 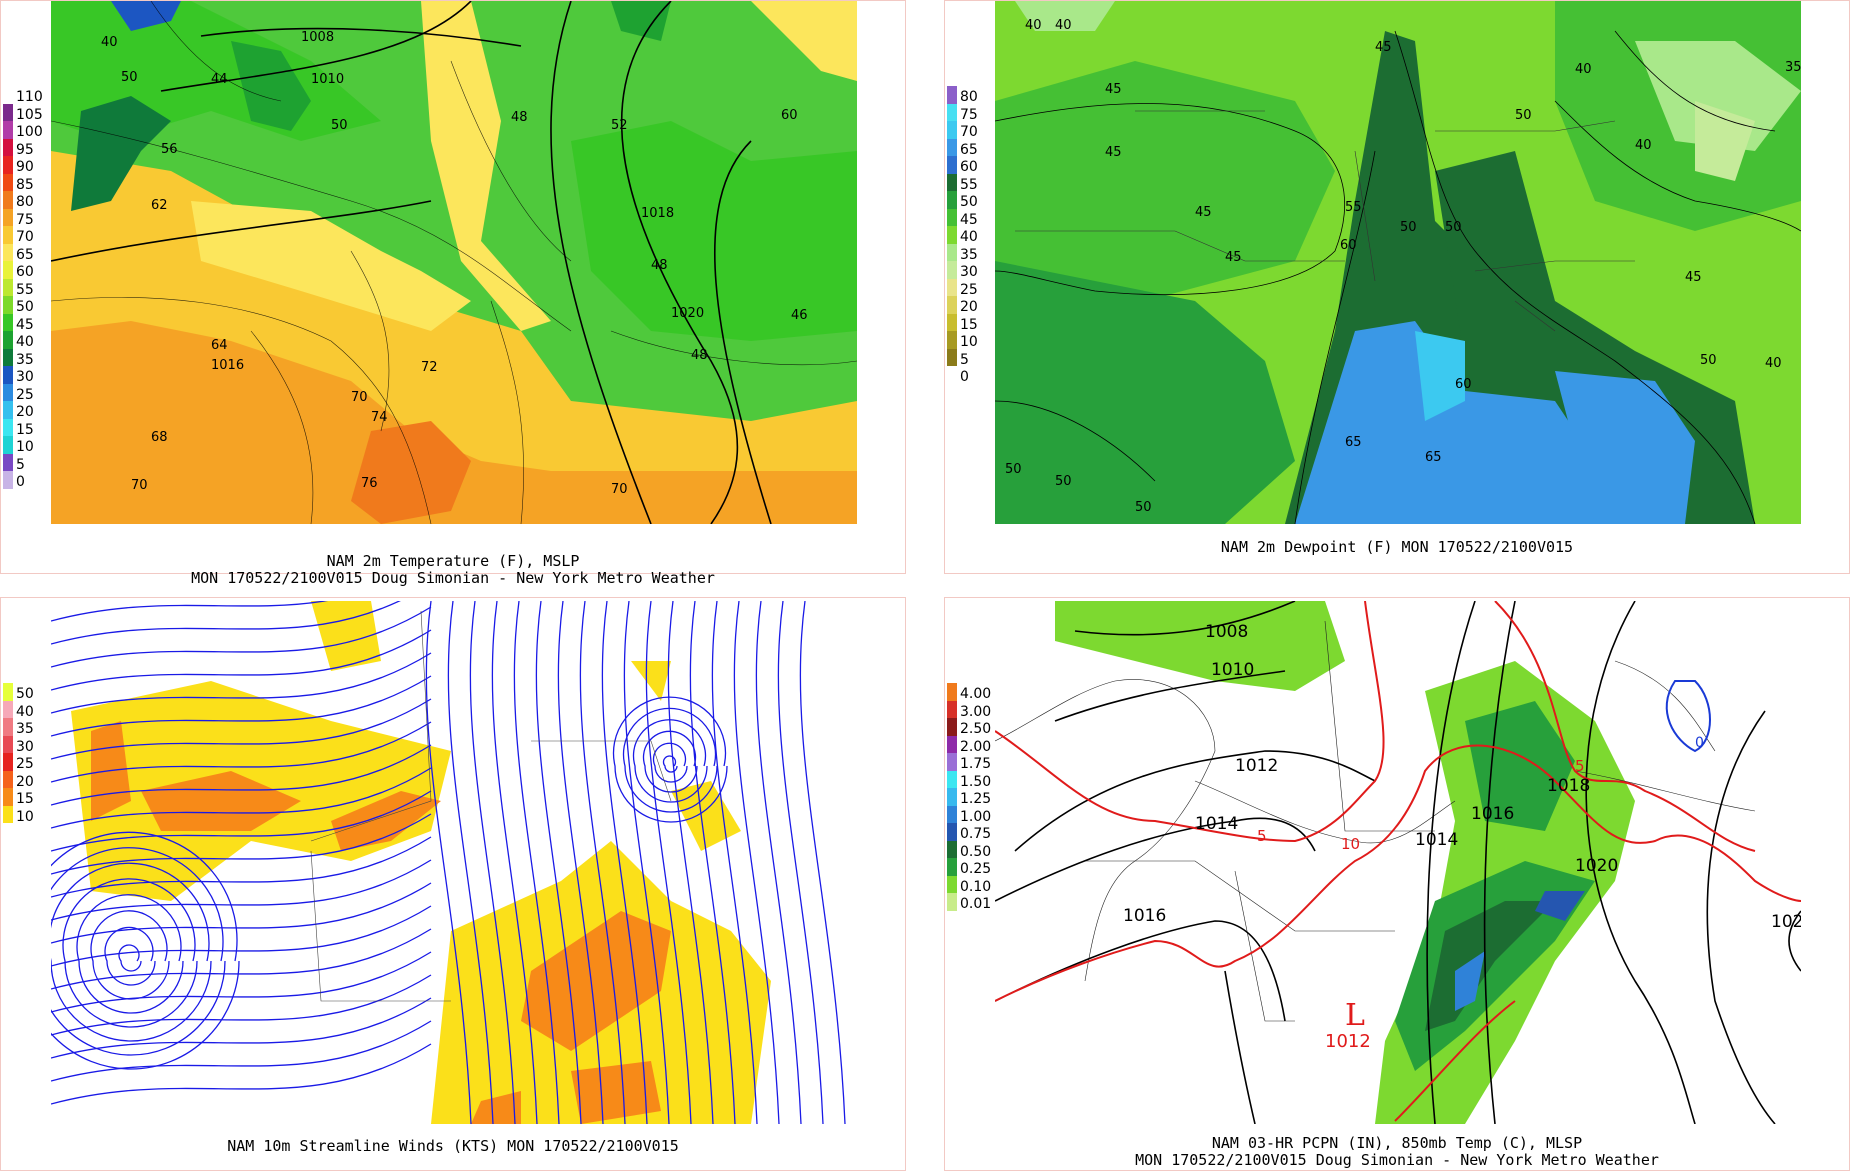 What do you see at coordinates (1568, 786) in the screenshot?
I see `label: 1018` at bounding box center [1568, 786].